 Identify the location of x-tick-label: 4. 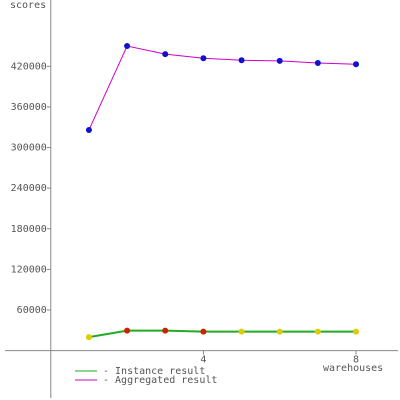
(203, 360).